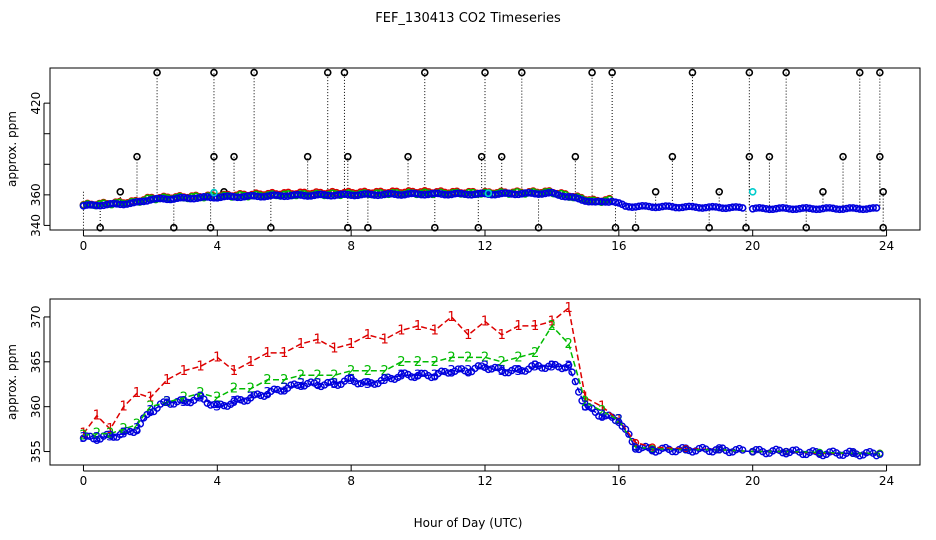 The image size is (936, 540). Describe the element at coordinates (36, 406) in the screenshot. I see `y-tick-label: 360` at that location.